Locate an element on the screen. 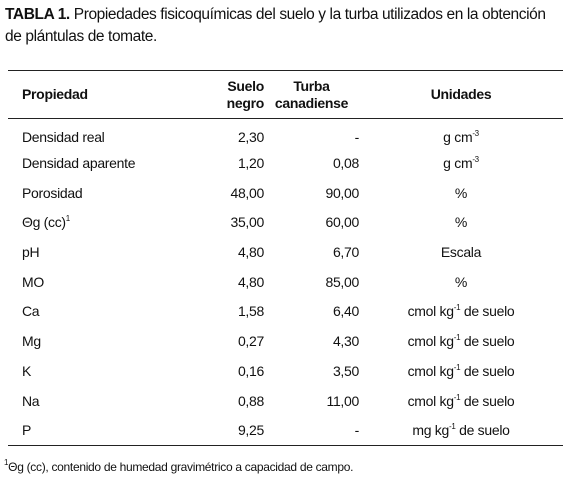  table-cell: 4,30 is located at coordinates (345, 341).